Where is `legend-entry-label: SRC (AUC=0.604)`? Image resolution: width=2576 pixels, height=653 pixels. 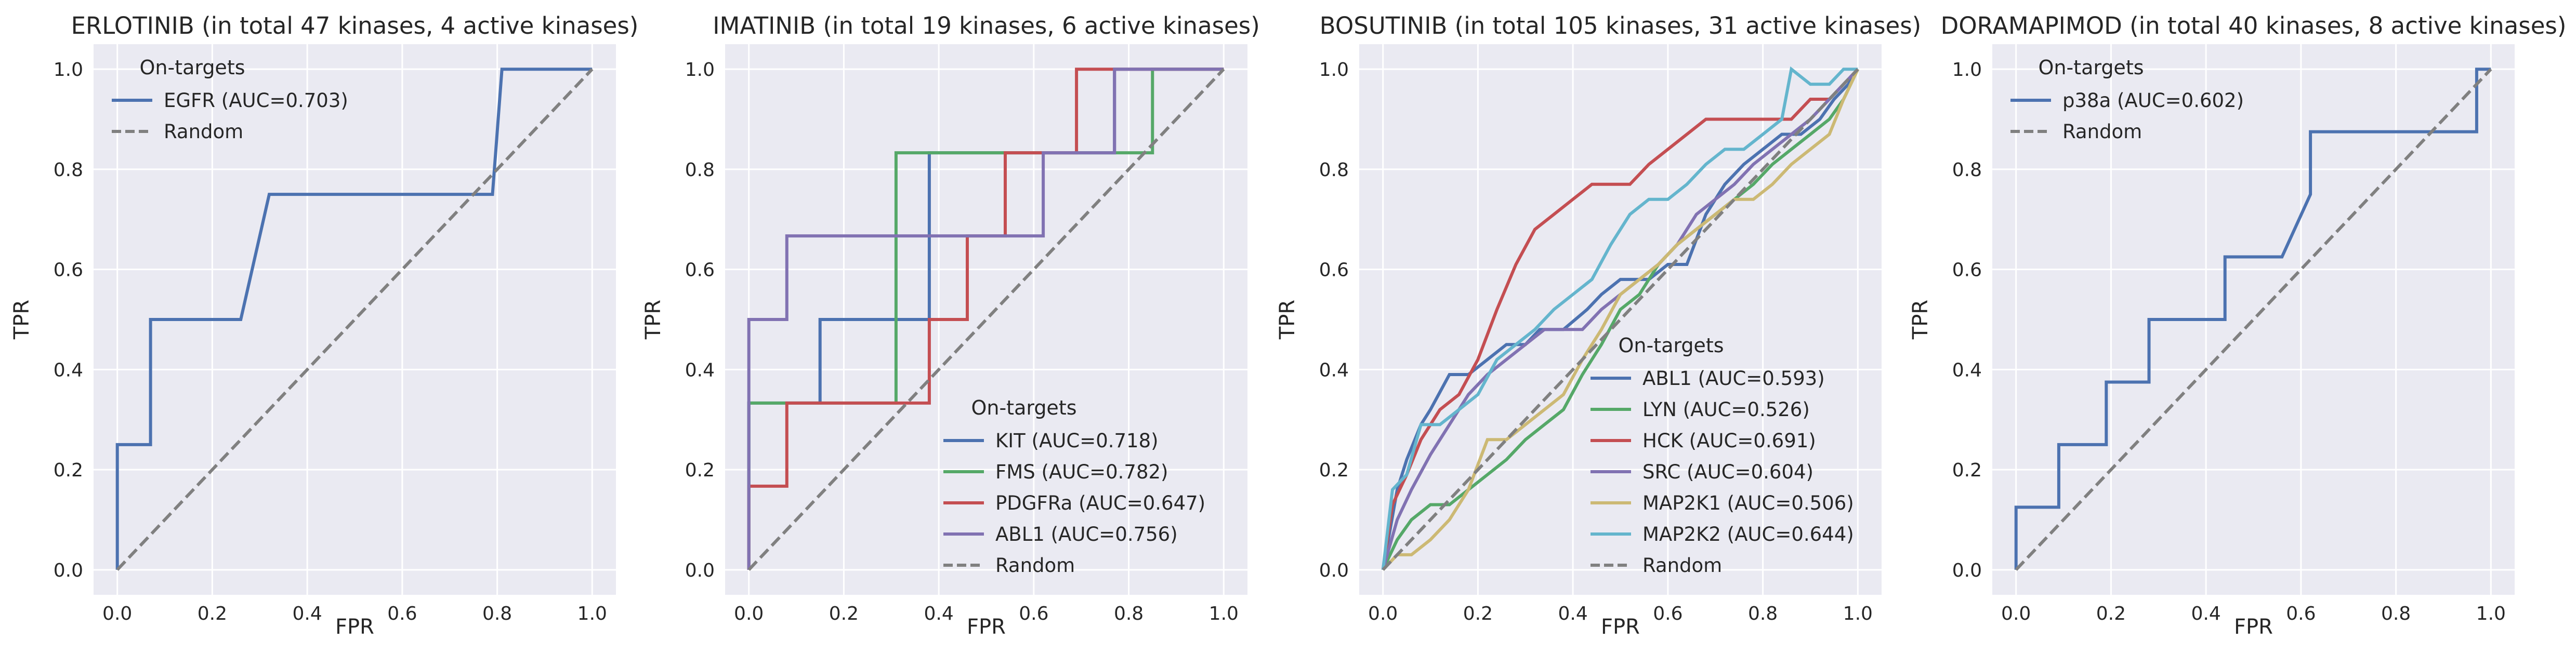
legend-entry-label: SRC (AUC=0.604) is located at coordinates (1727, 472).